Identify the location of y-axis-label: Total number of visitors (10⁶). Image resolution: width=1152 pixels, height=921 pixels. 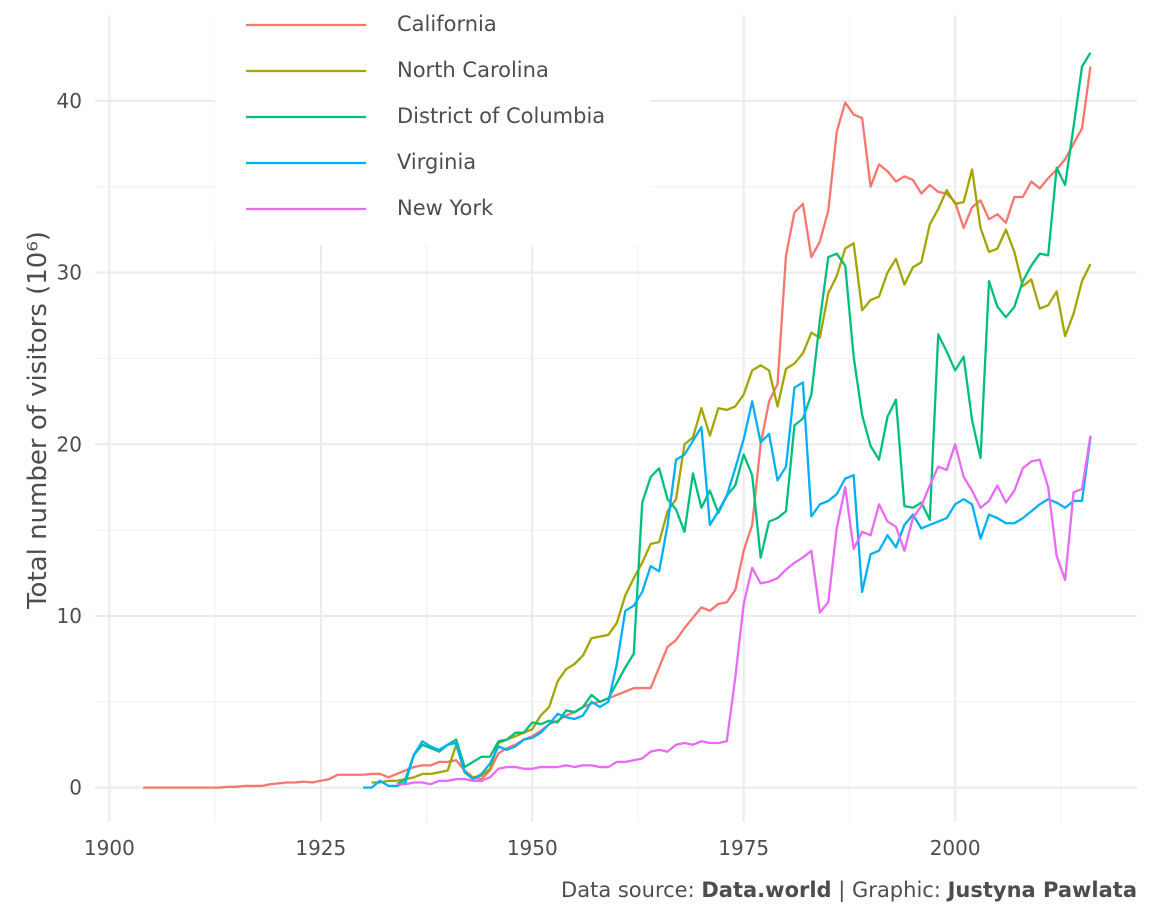
(38, 420).